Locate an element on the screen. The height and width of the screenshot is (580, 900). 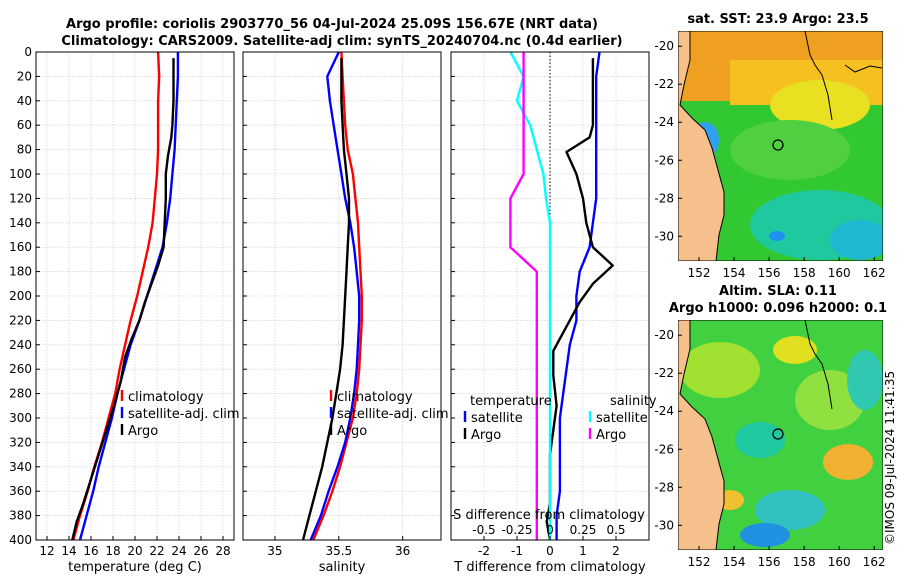
d-legend-t-label-0: satellite is located at coordinates (497, 418).